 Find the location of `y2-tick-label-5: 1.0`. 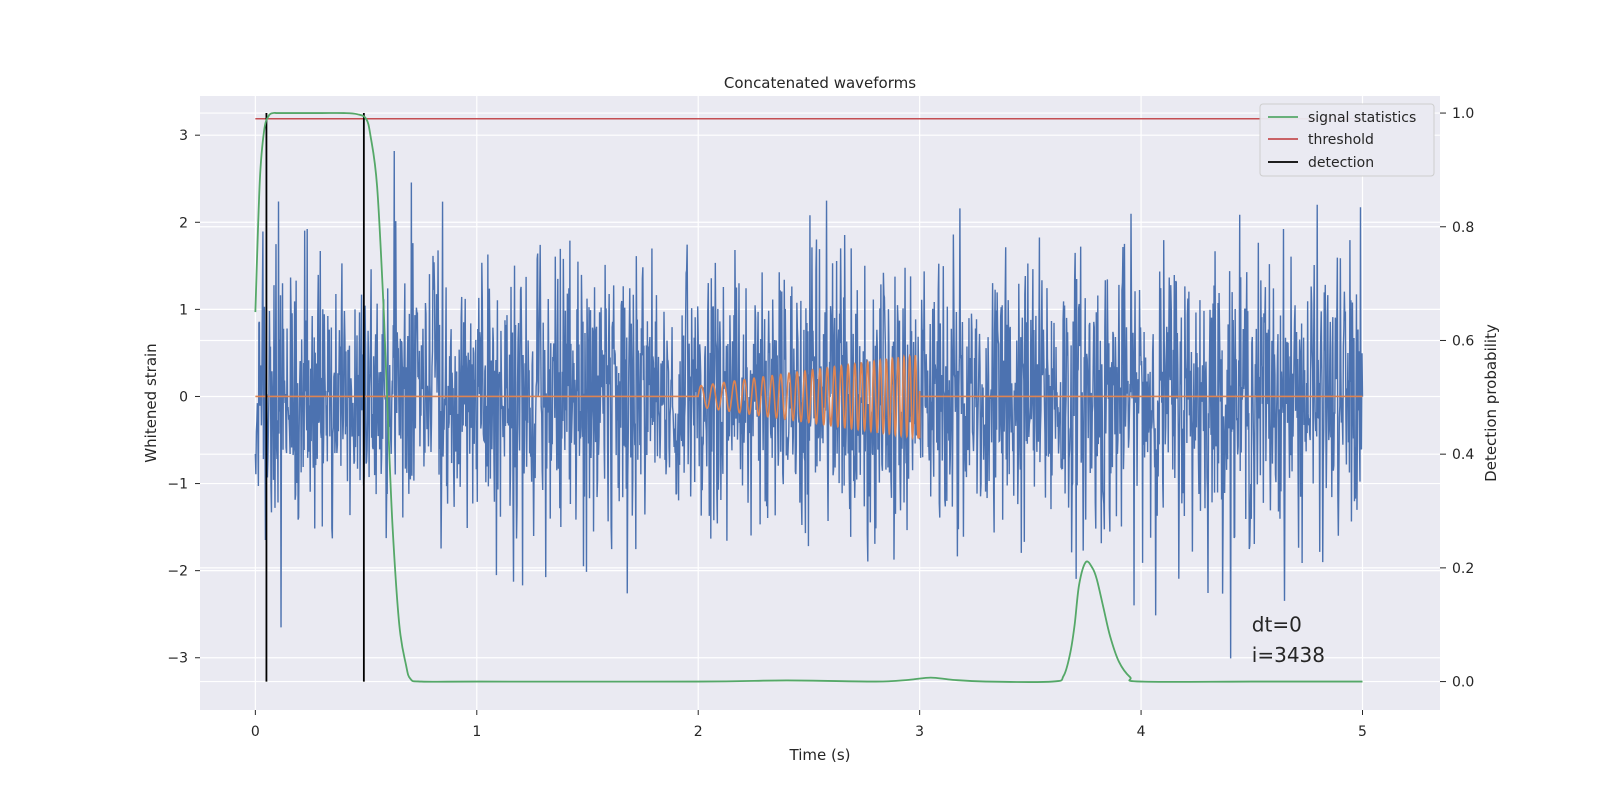

y2-tick-label-5: 1.0 is located at coordinates (1463, 114).